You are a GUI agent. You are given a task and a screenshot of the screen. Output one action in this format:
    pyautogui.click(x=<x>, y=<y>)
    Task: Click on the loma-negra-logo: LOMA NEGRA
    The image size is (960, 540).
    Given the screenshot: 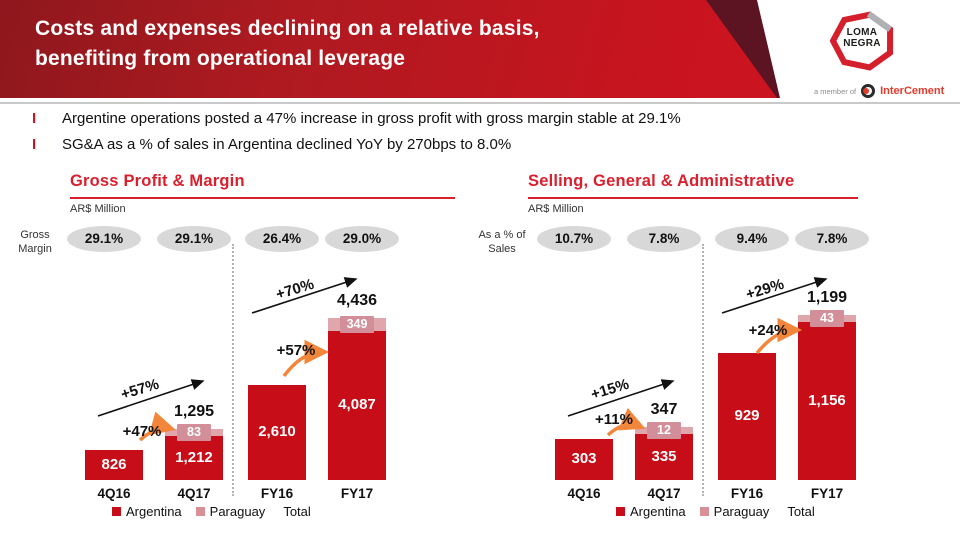 What is the action you would take?
    pyautogui.click(x=863, y=39)
    